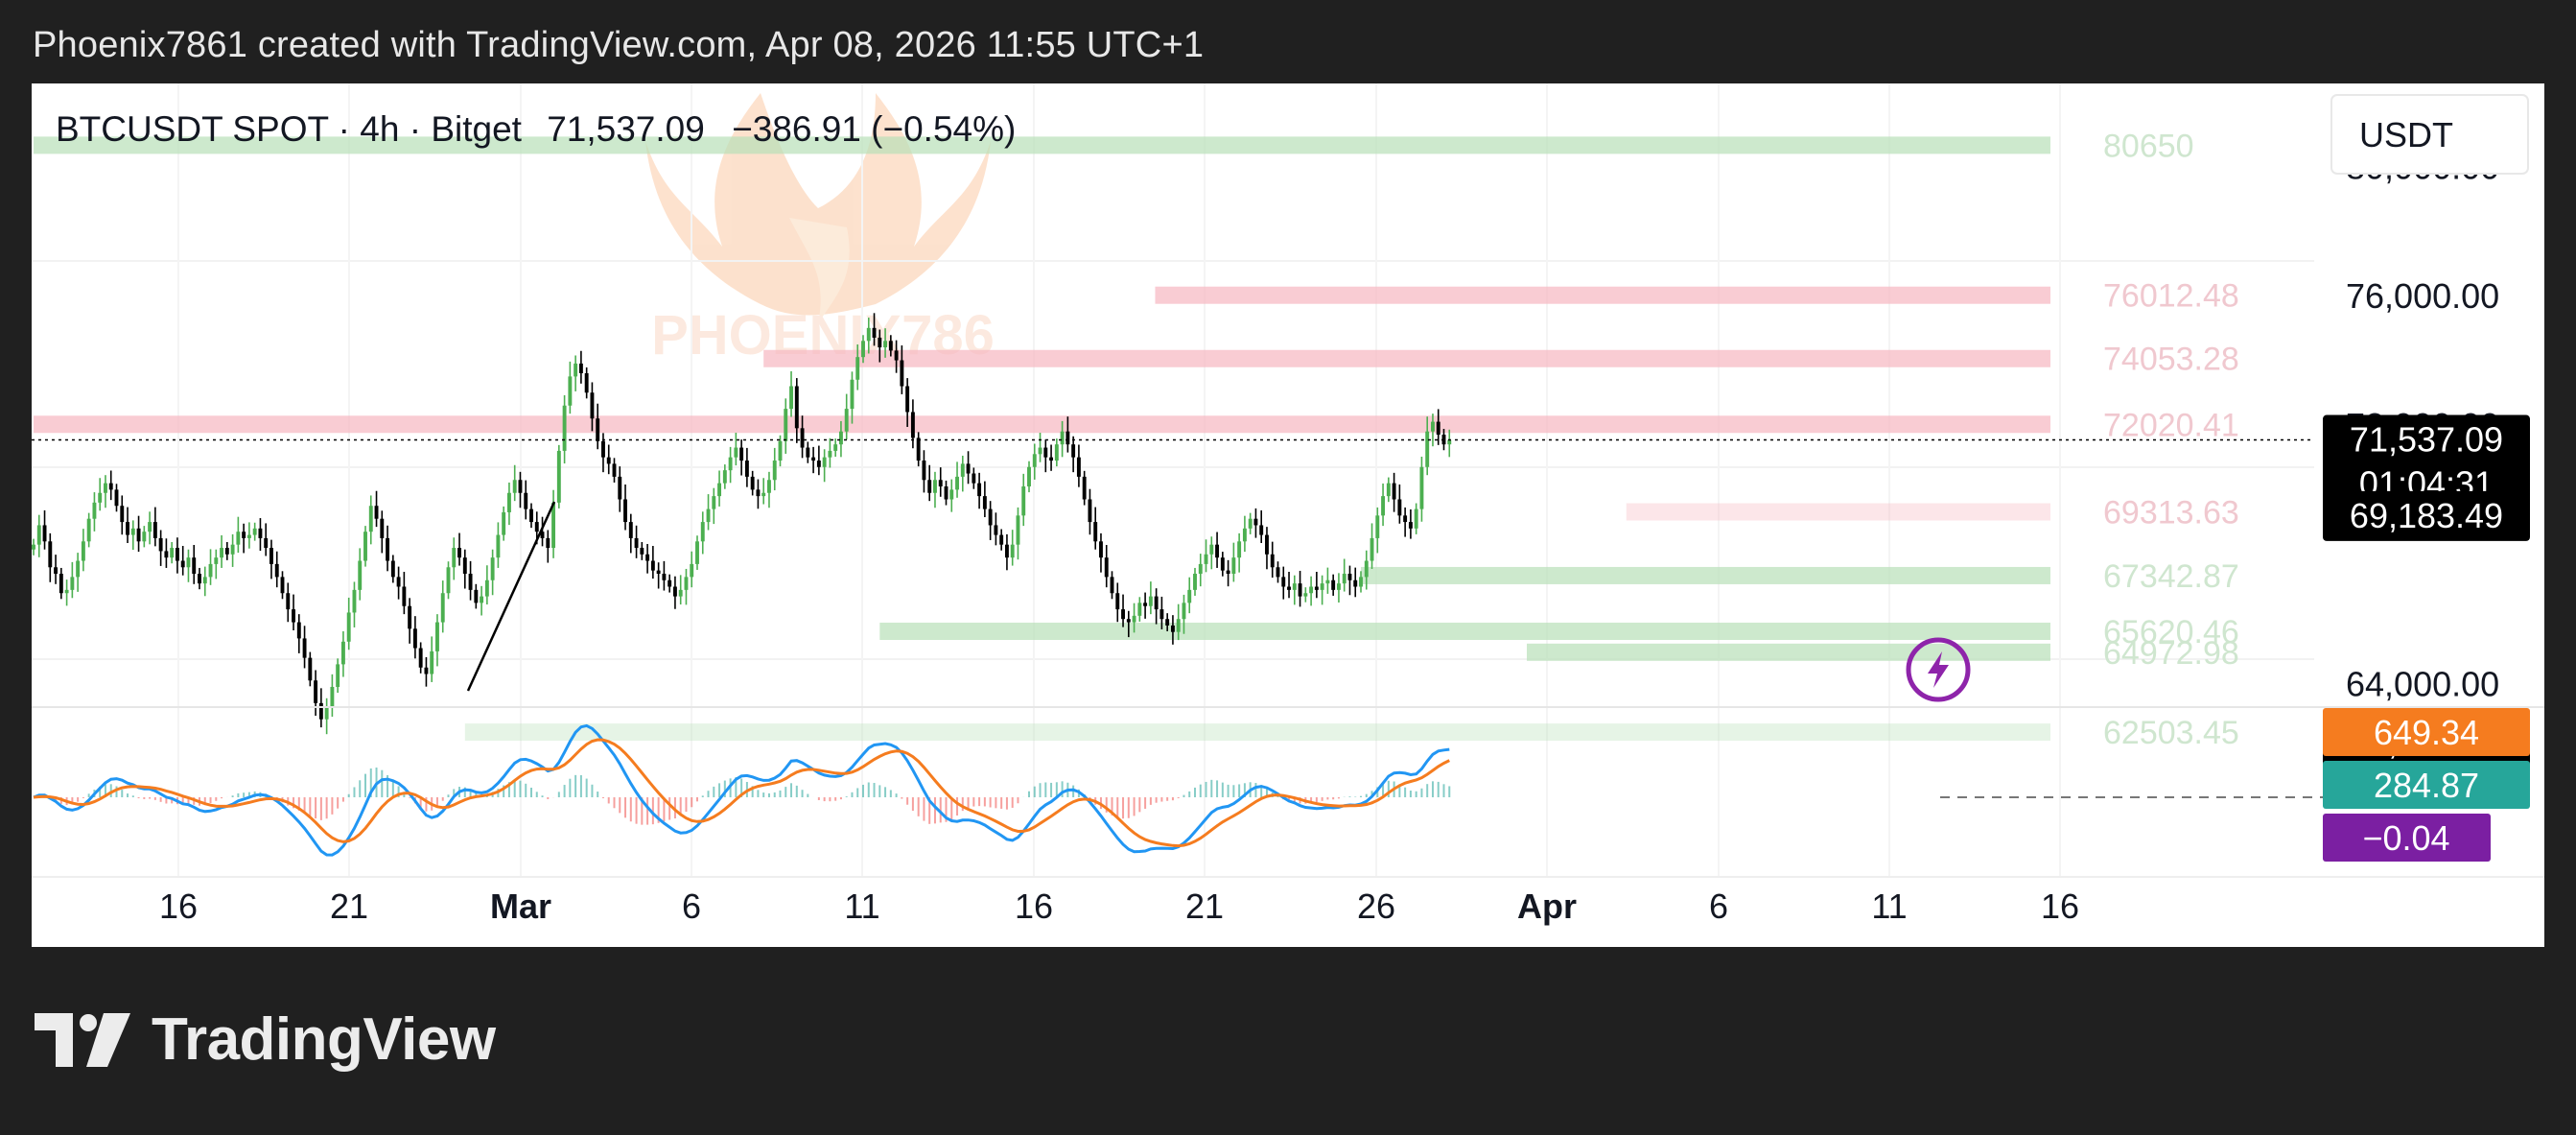 The image size is (2576, 1135). What do you see at coordinates (2429, 134) in the screenshot?
I see `currency-button: USDT` at bounding box center [2429, 134].